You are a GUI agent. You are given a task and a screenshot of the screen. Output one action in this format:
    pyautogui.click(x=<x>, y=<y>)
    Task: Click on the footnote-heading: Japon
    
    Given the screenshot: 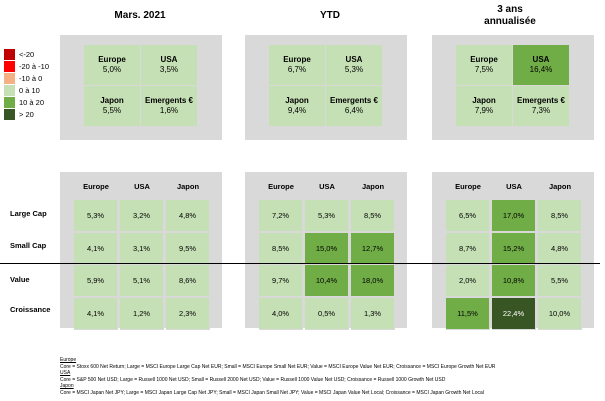 What is the action you would take?
    pyautogui.click(x=67, y=386)
    